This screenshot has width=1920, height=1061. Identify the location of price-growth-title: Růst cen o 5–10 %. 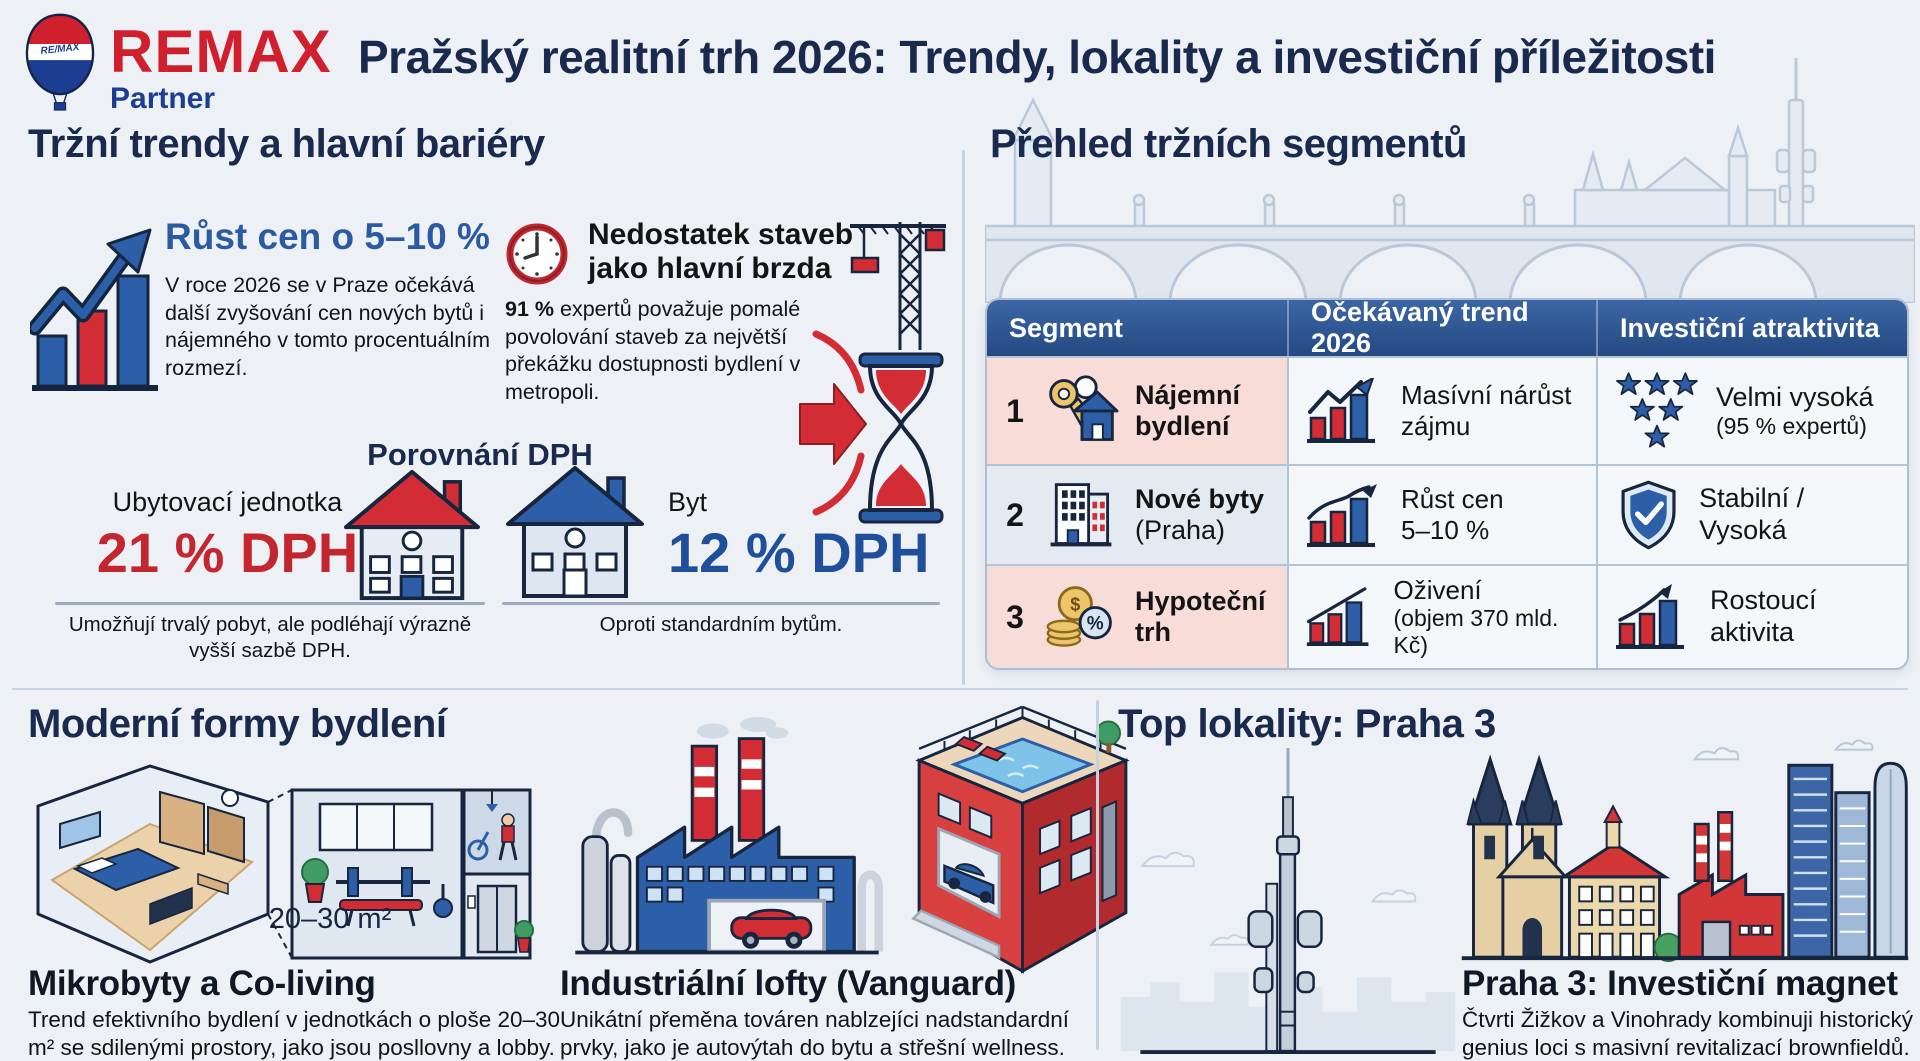
(327, 236).